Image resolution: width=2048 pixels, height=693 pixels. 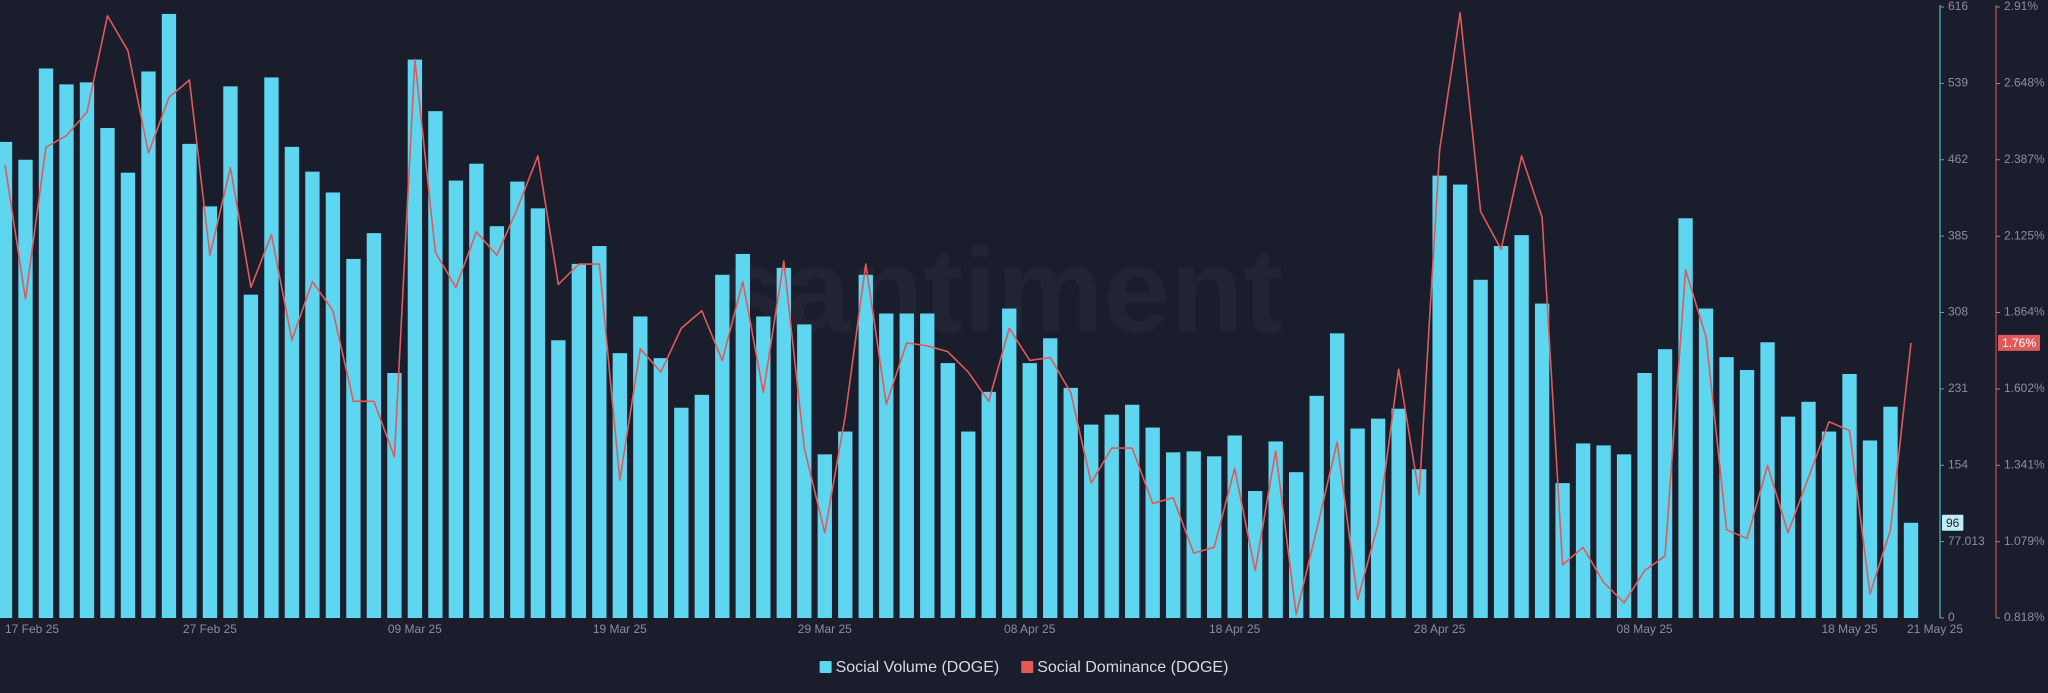 I want to click on current-value-badge: 96, so click(x=1953, y=522).